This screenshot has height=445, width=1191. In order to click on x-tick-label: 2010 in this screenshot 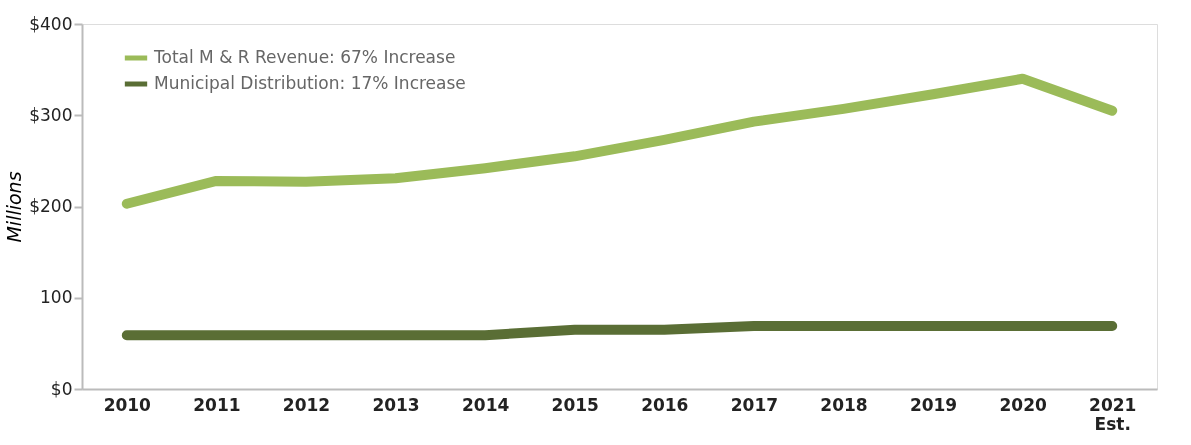, I will do `click(127, 404)`.